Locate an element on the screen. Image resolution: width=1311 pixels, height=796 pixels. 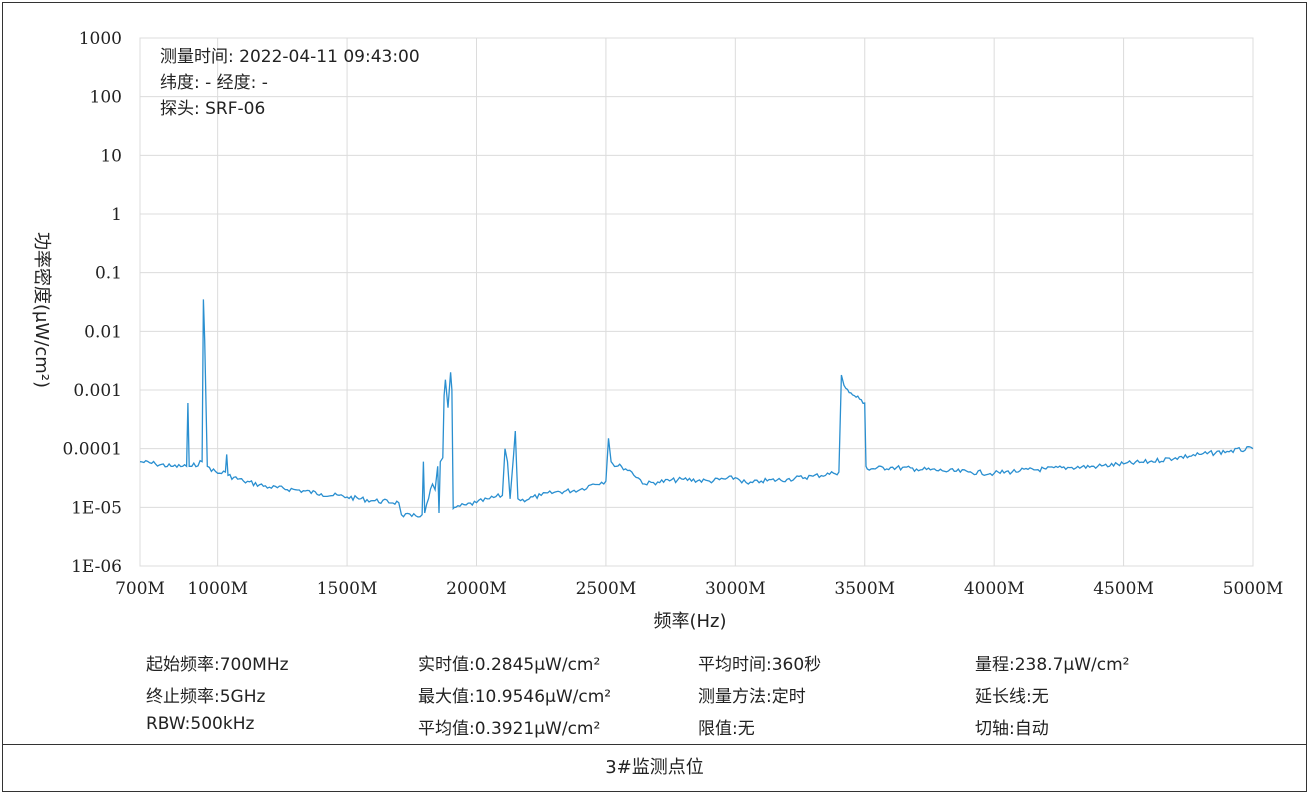
extension-line: 延长线:无 is located at coordinates (1012, 697).